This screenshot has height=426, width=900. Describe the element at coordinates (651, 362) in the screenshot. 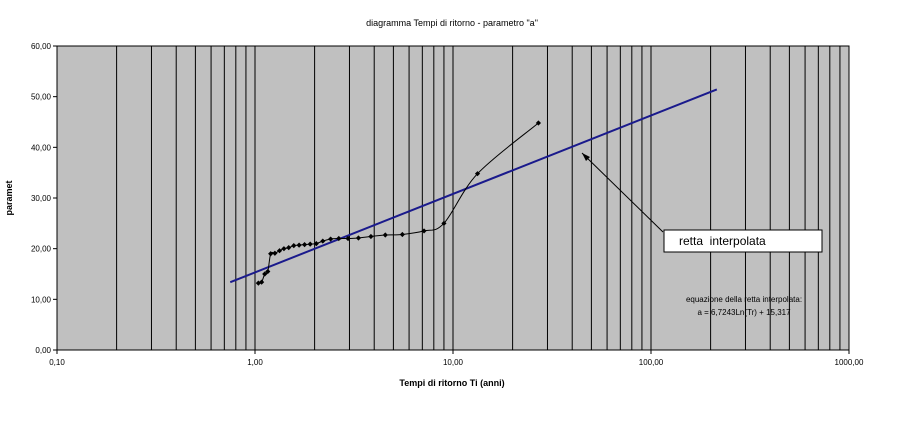

I see `x-tick-label: 100,00` at that location.